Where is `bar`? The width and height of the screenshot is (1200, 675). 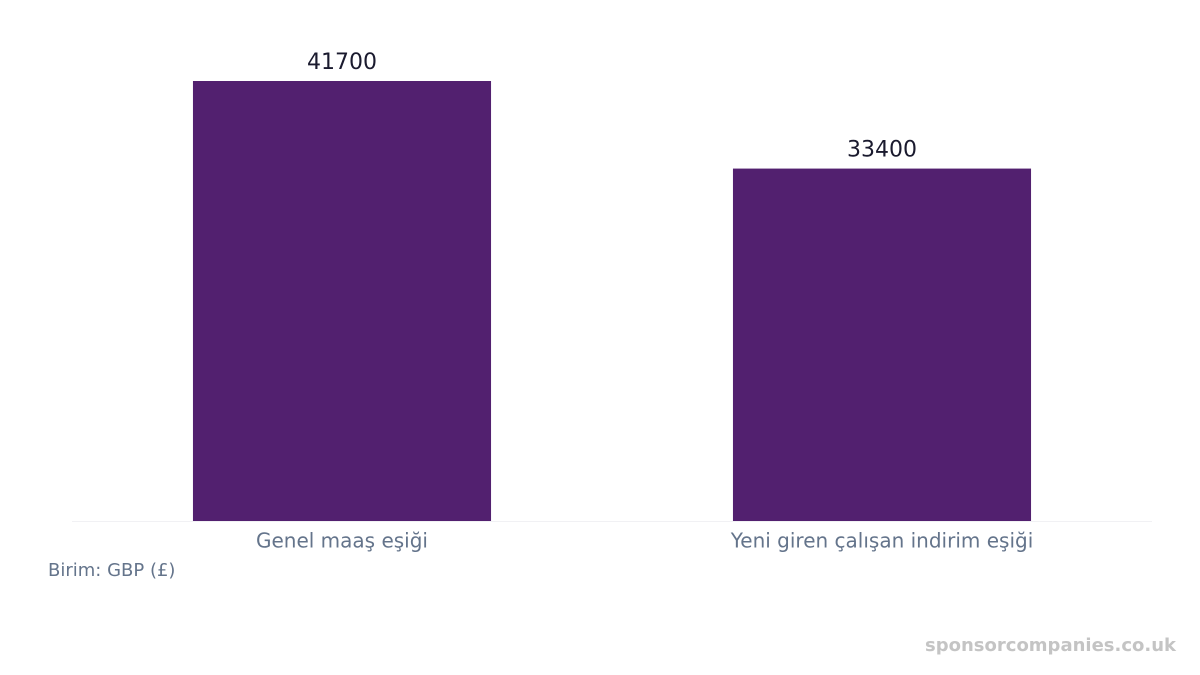
bar is located at coordinates (882, 344).